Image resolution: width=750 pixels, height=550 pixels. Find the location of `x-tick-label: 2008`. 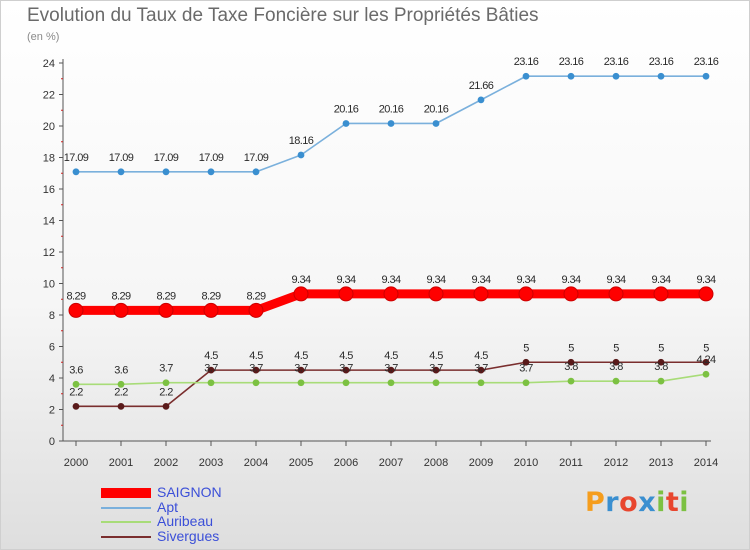

x-tick-label: 2008 is located at coordinates (436, 463).